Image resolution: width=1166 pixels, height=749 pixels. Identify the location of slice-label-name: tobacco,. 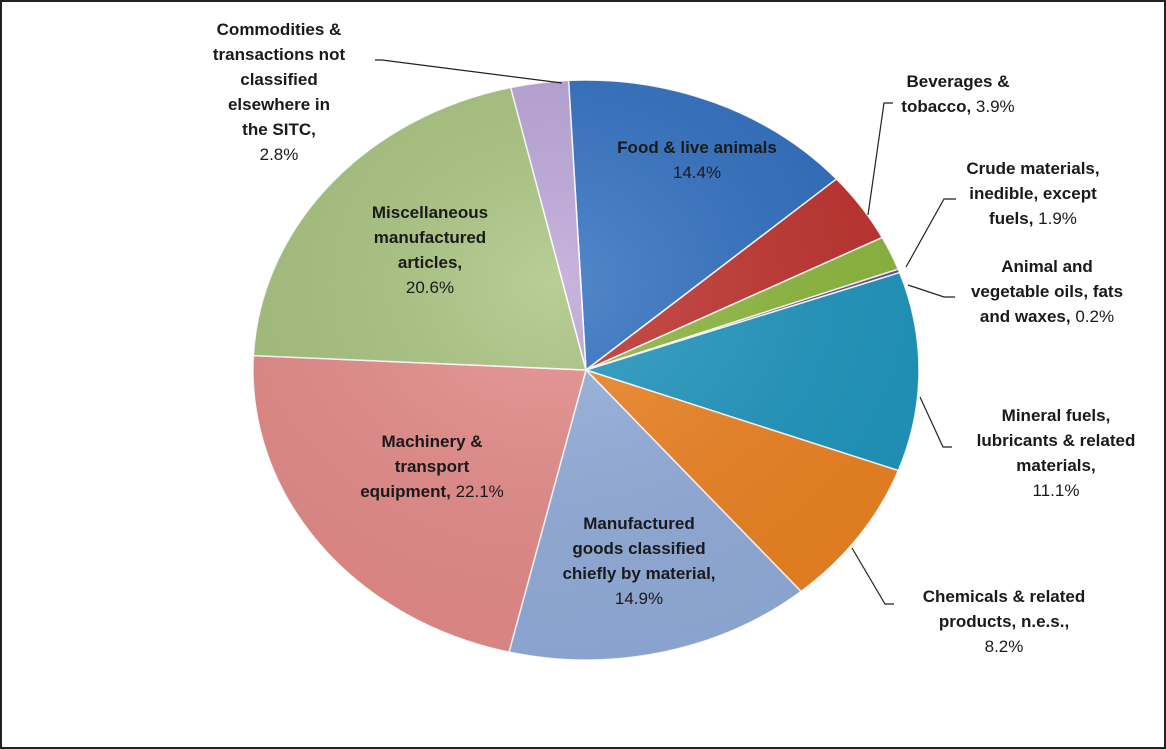
(936, 106).